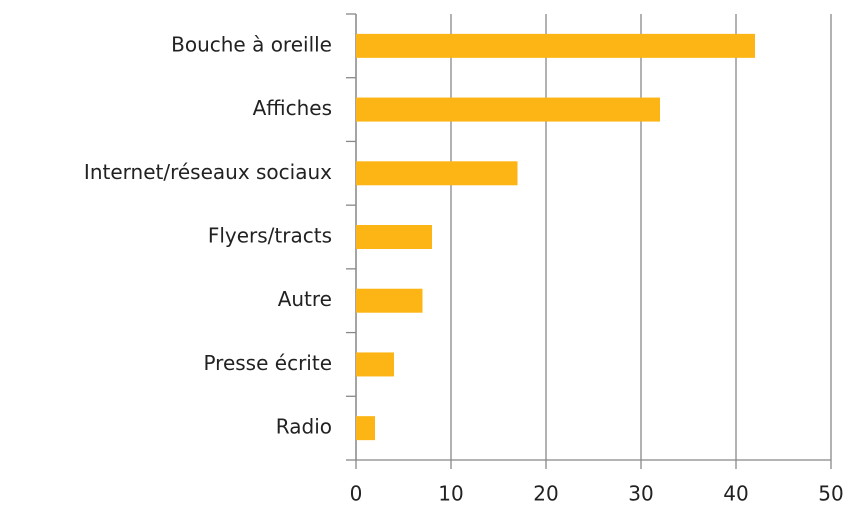  Describe the element at coordinates (830, 494) in the screenshot. I see `x-tick-label: 50` at that location.